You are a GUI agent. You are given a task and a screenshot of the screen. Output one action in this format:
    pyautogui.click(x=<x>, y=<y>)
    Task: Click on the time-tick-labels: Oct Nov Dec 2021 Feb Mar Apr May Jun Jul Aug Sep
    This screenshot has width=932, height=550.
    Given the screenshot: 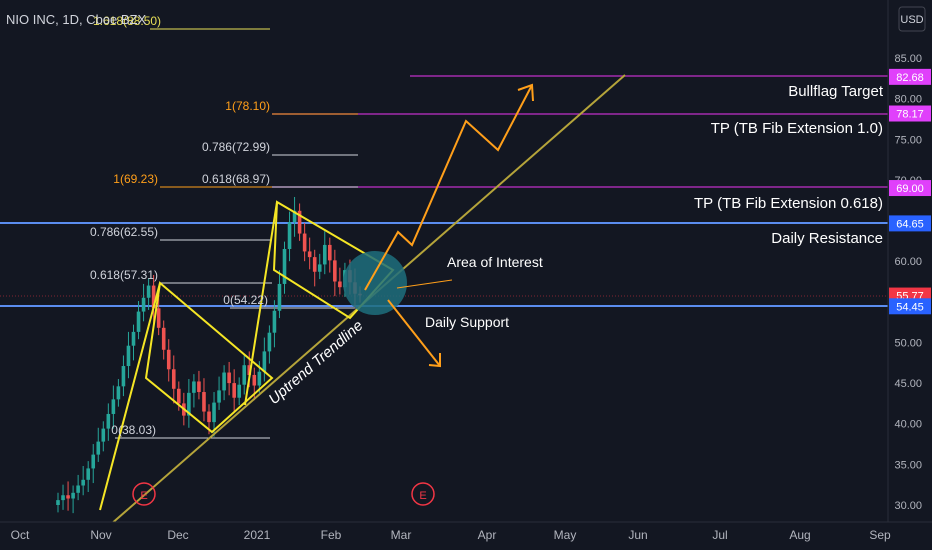 What is the action you would take?
    pyautogui.click(x=451, y=535)
    